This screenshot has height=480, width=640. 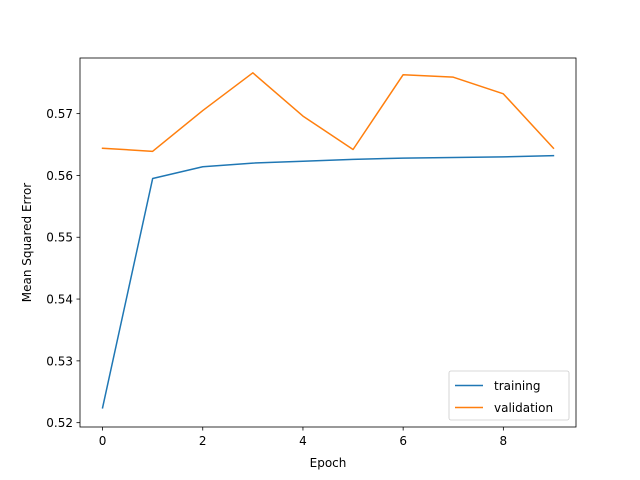 What do you see at coordinates (203, 441) in the screenshot?
I see `x-tick-label: 2` at bounding box center [203, 441].